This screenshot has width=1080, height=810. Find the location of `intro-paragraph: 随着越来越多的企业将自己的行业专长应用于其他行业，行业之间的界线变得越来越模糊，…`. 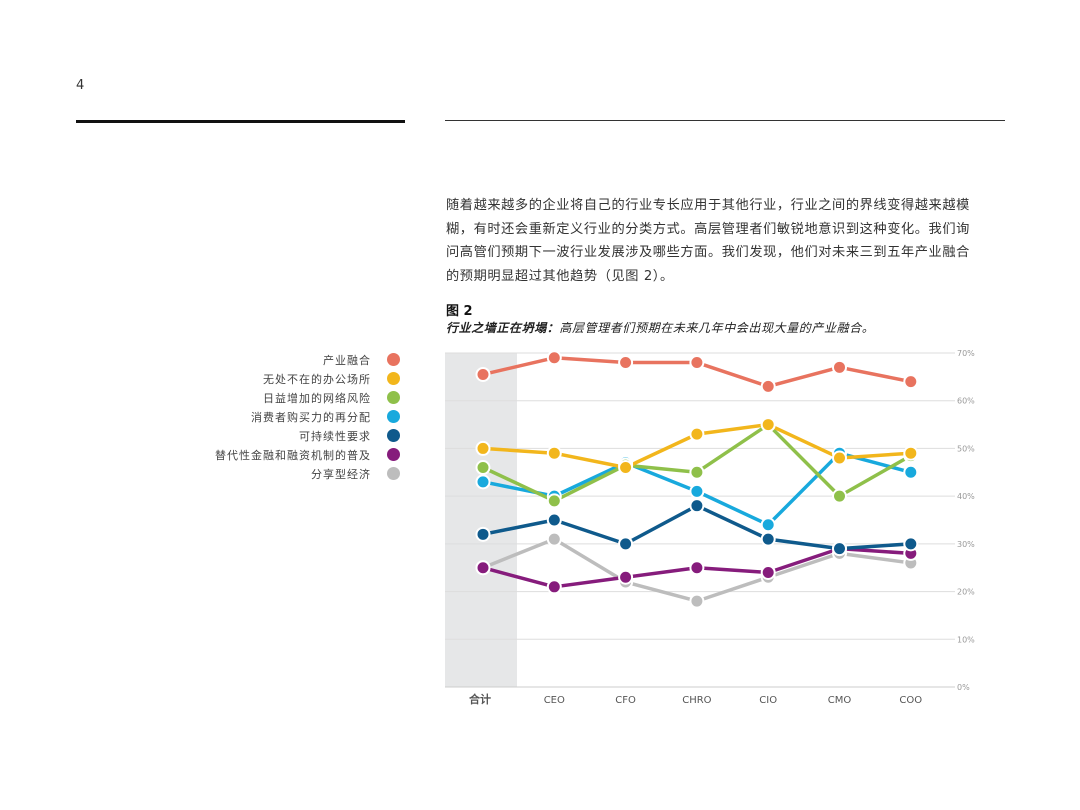

intro-paragraph: 随着越来越多的企业将自己的行业专长应用于其他行业，行业之间的界线变得越来越模糊，… is located at coordinates (708, 241).